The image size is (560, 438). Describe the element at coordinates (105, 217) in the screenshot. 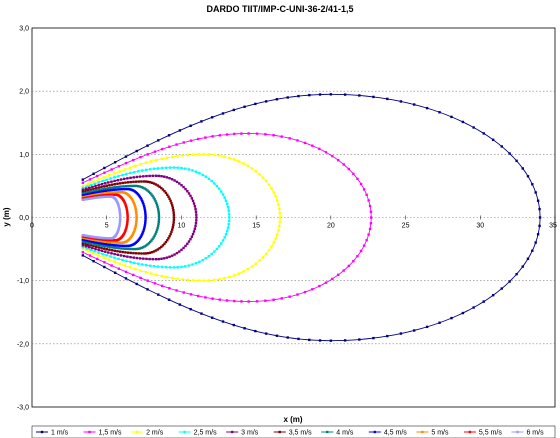

I see `series-5-5-m-s` at that location.